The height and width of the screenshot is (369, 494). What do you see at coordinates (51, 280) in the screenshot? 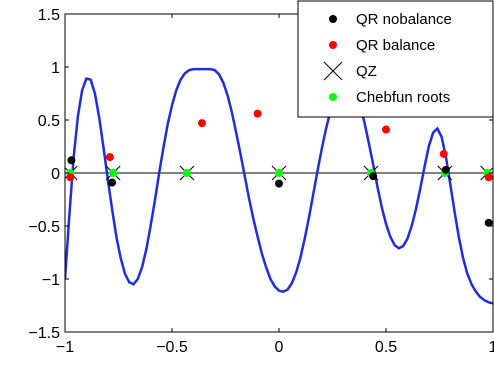
I see `y-tick-label: −1` at bounding box center [51, 280].